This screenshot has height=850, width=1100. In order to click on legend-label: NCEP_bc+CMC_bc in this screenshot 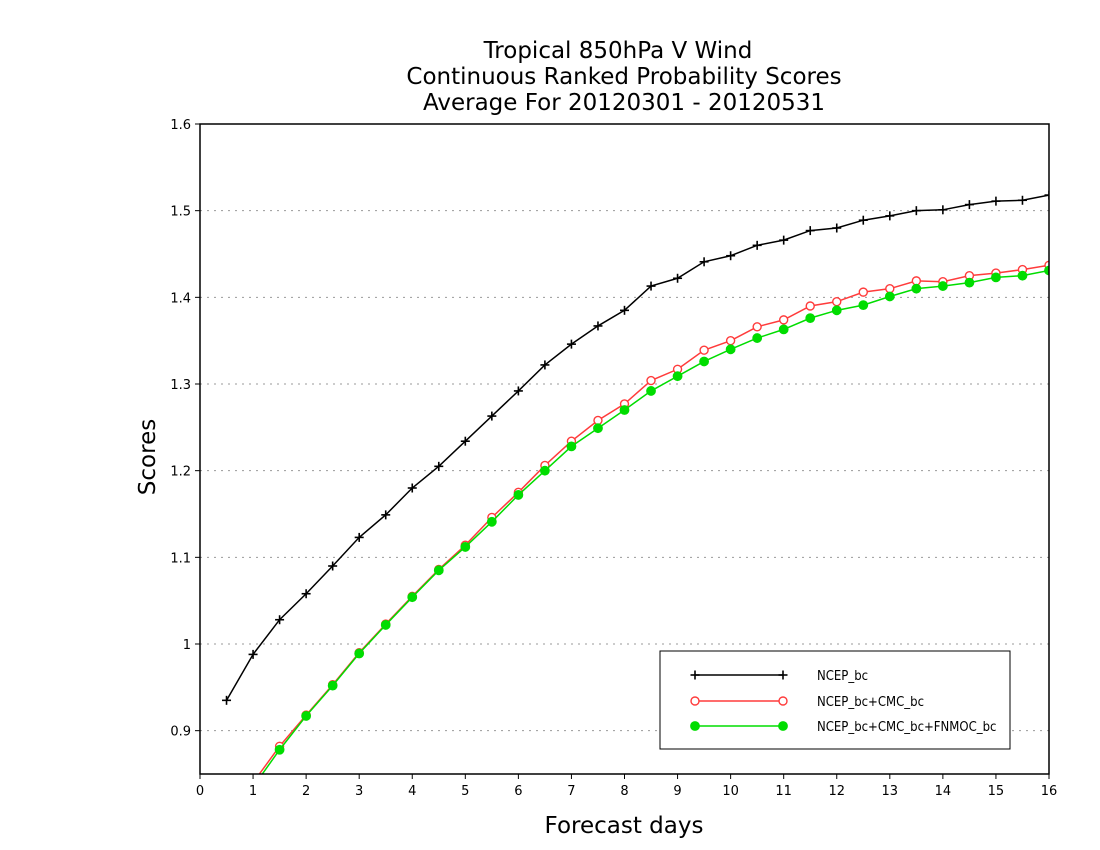, I will do `click(870, 702)`.